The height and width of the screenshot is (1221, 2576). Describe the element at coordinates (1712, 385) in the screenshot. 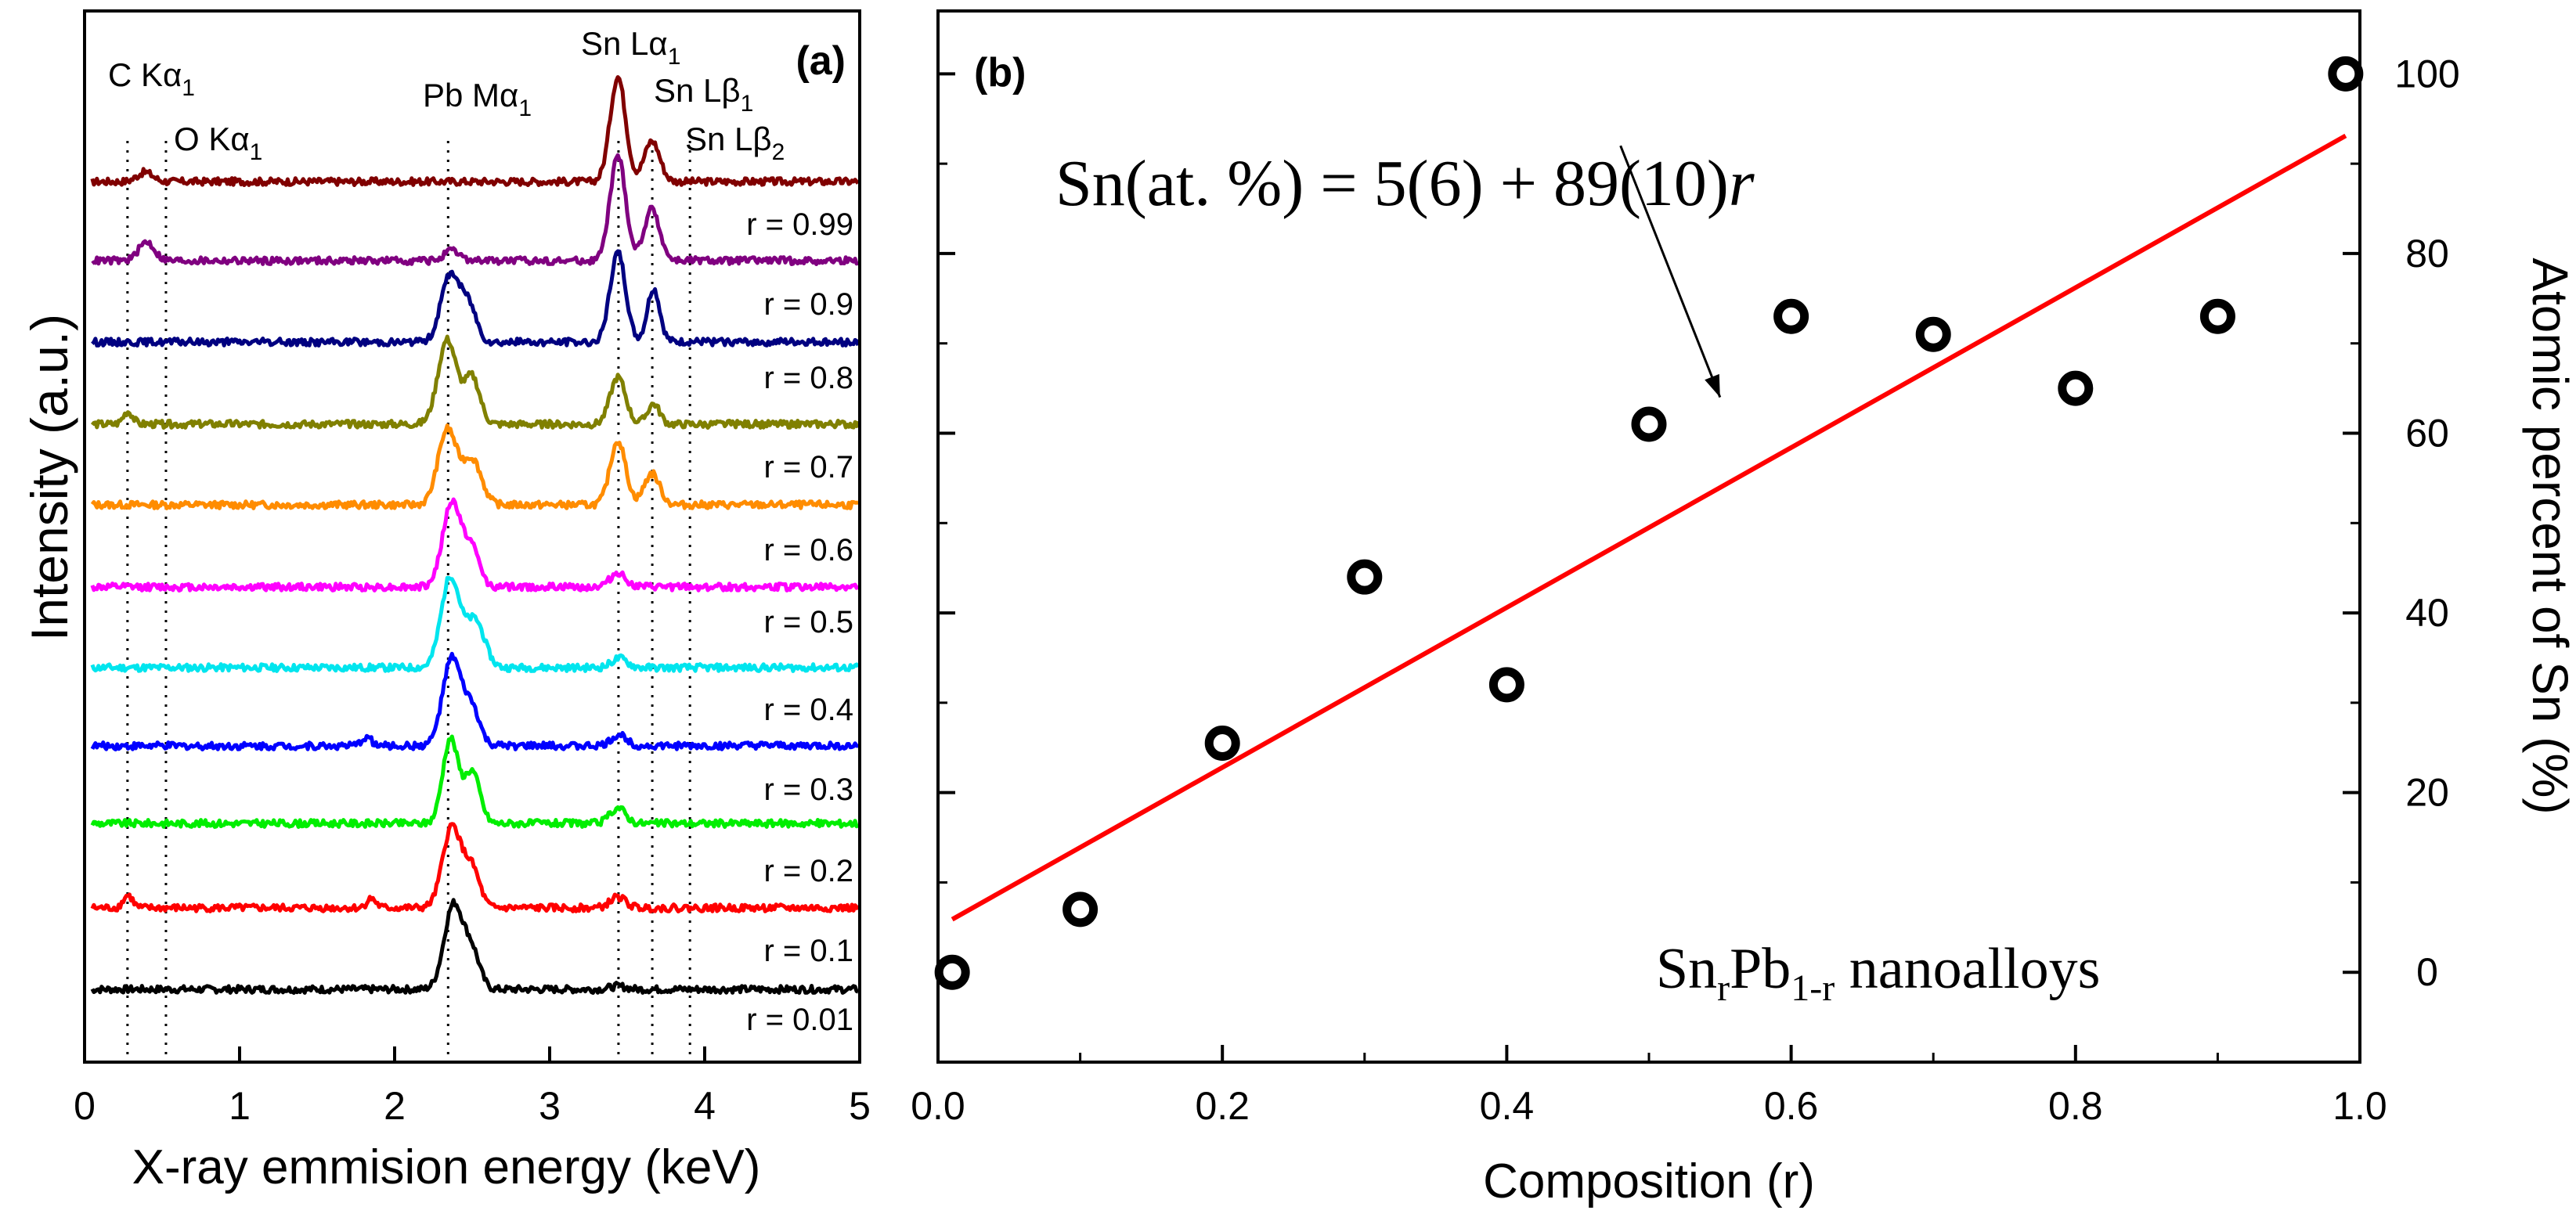

I see `arrow-head` at that location.